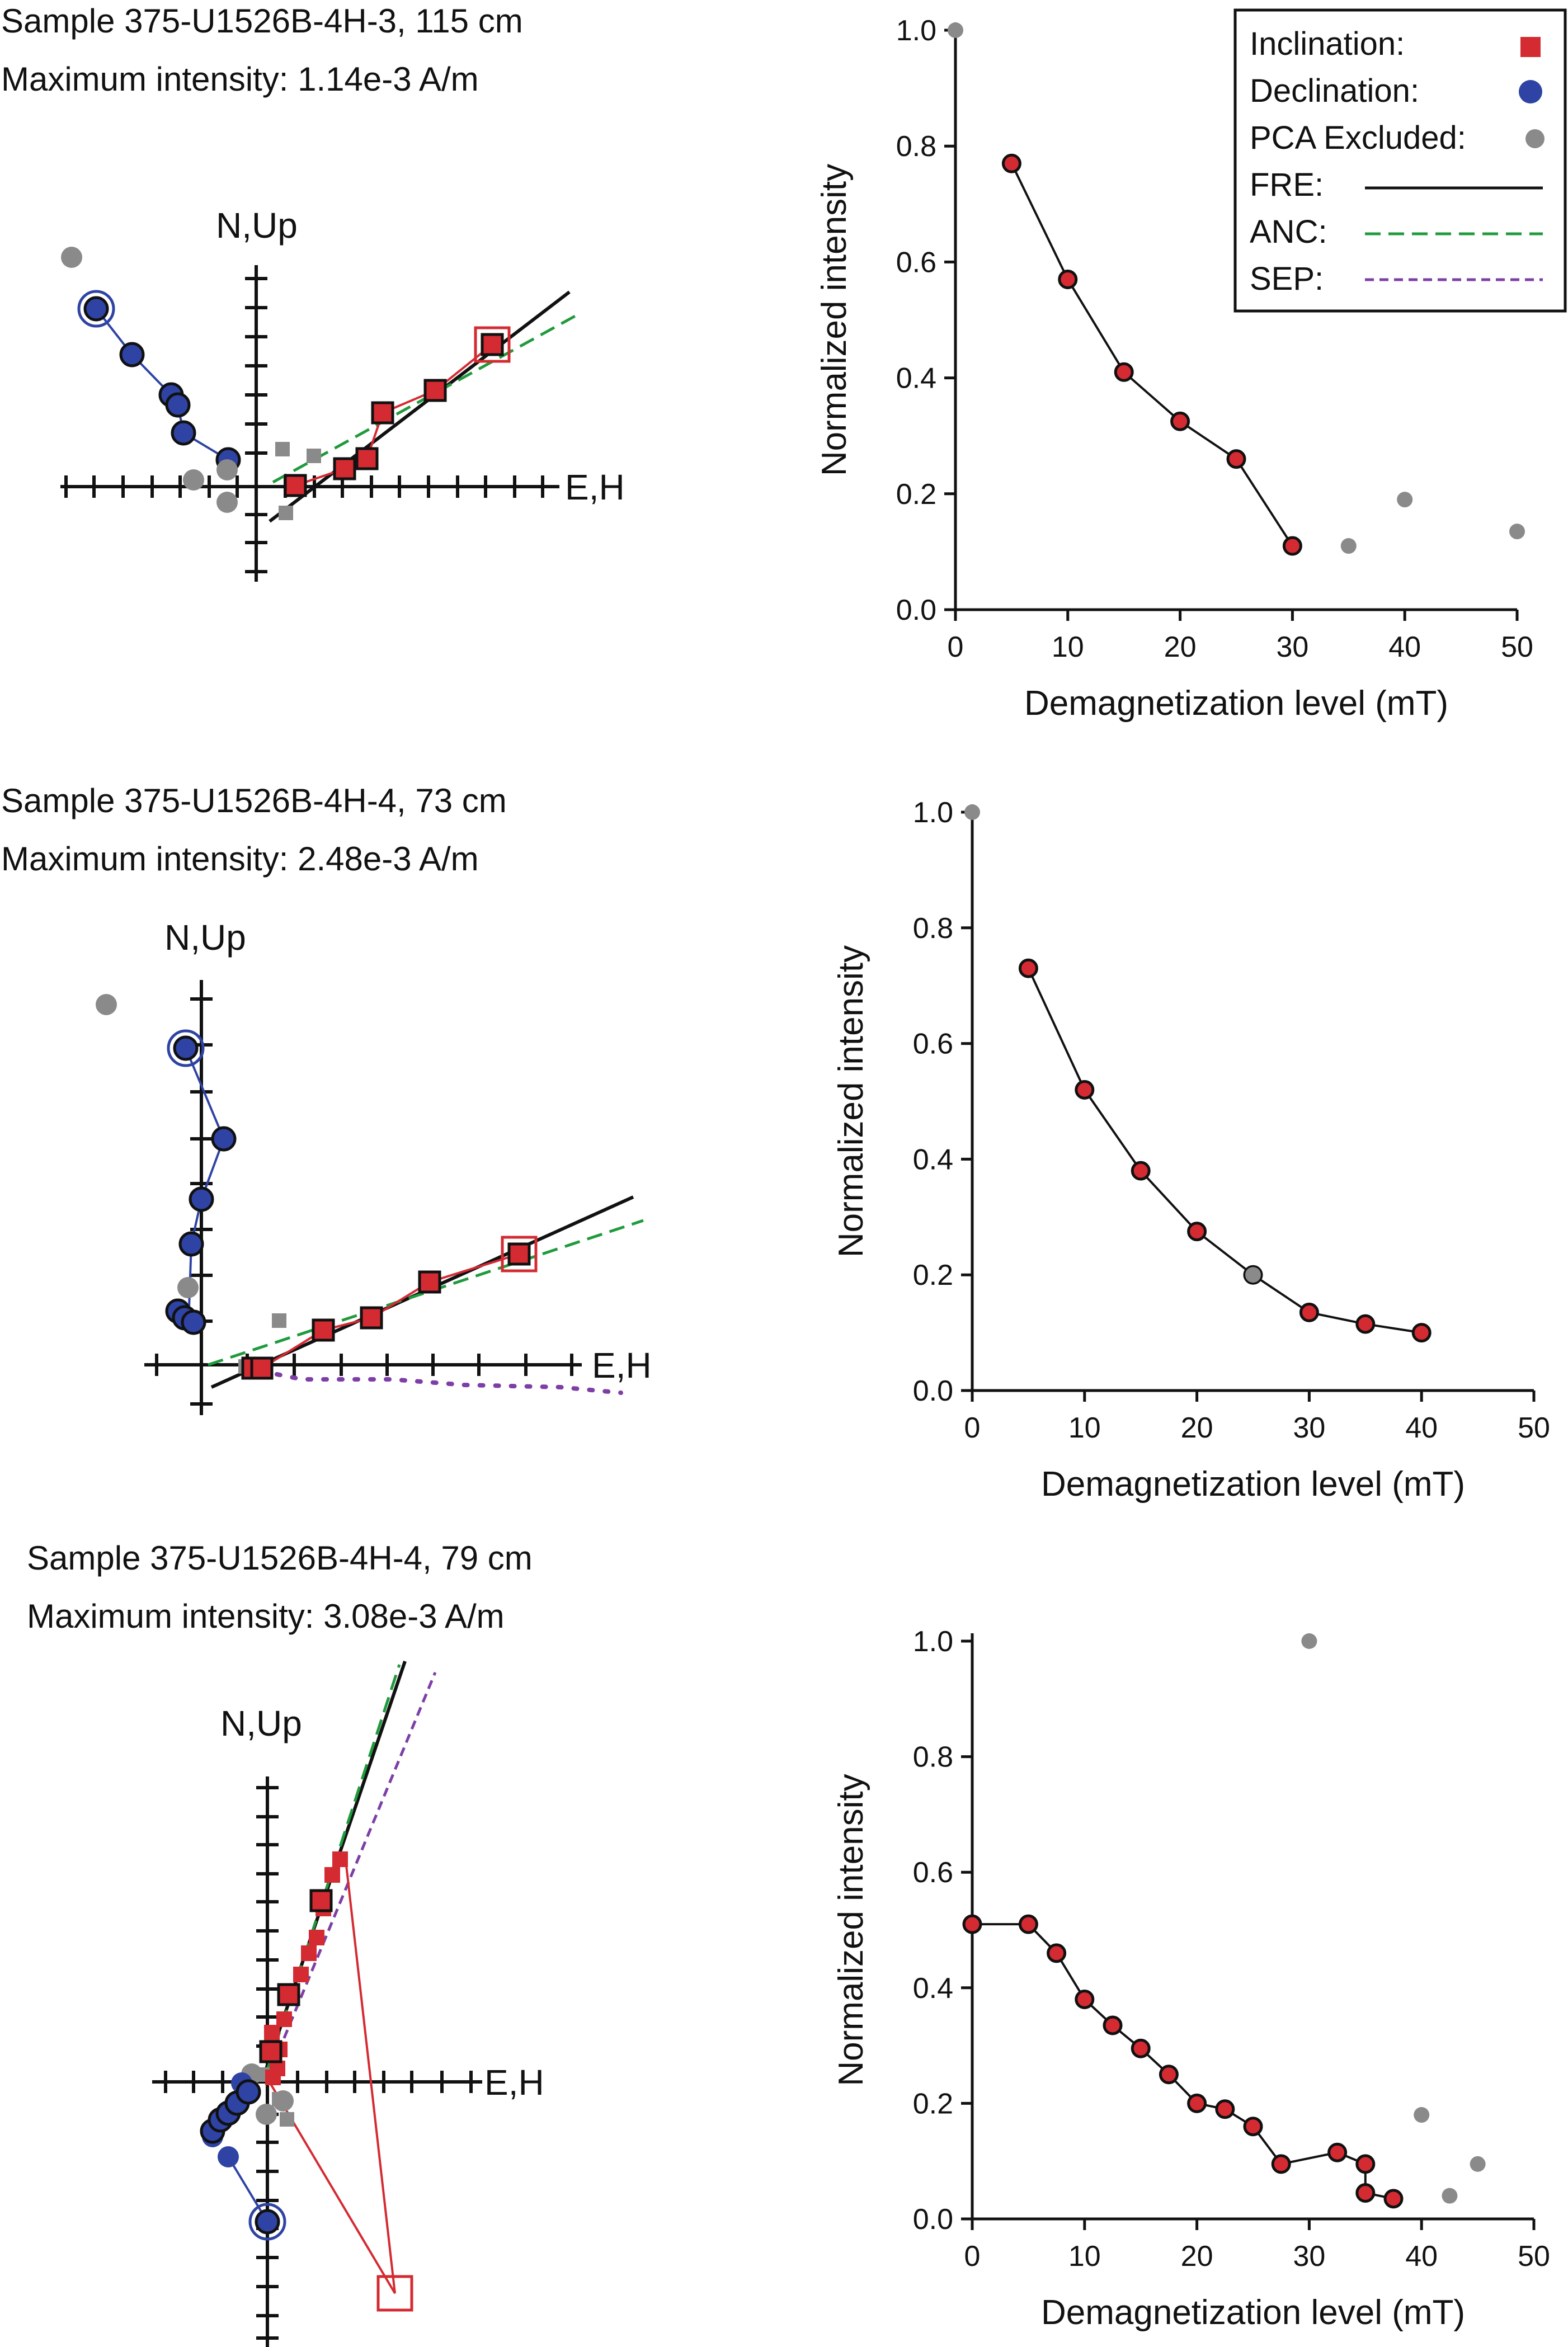 The image size is (1568, 2347). I want to click on sample-1-intensity: Maximum intensity: 1.14e-3 A/m, so click(240, 79).